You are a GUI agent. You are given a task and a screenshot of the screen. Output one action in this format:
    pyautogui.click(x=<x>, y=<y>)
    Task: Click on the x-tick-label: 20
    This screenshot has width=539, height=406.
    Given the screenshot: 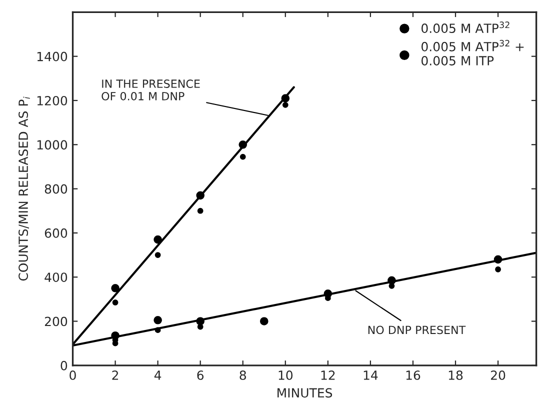 What is the action you would take?
    pyautogui.click(x=498, y=375)
    